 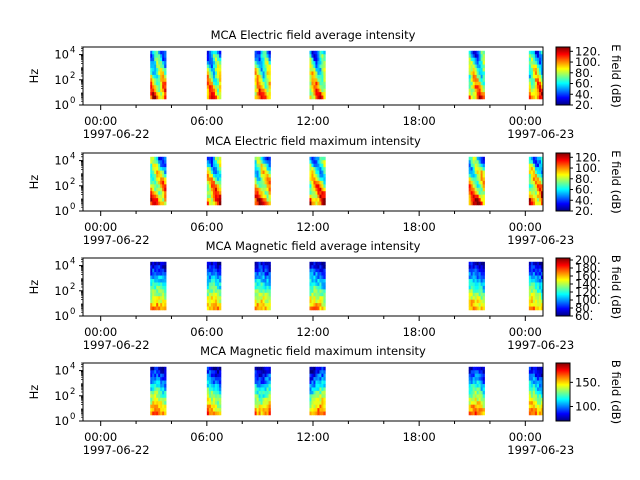 I want to click on colorbar-tick-label: 150., so click(x=588, y=382).